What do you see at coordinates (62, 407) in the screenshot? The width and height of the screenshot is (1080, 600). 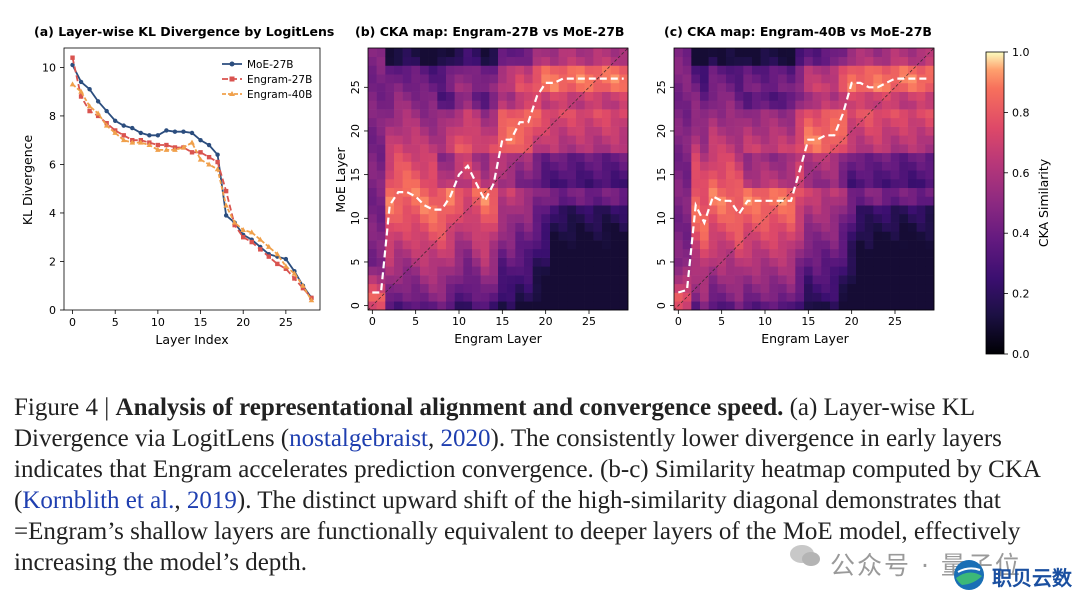 I see `figure-number: Figure 4 |` at bounding box center [62, 407].